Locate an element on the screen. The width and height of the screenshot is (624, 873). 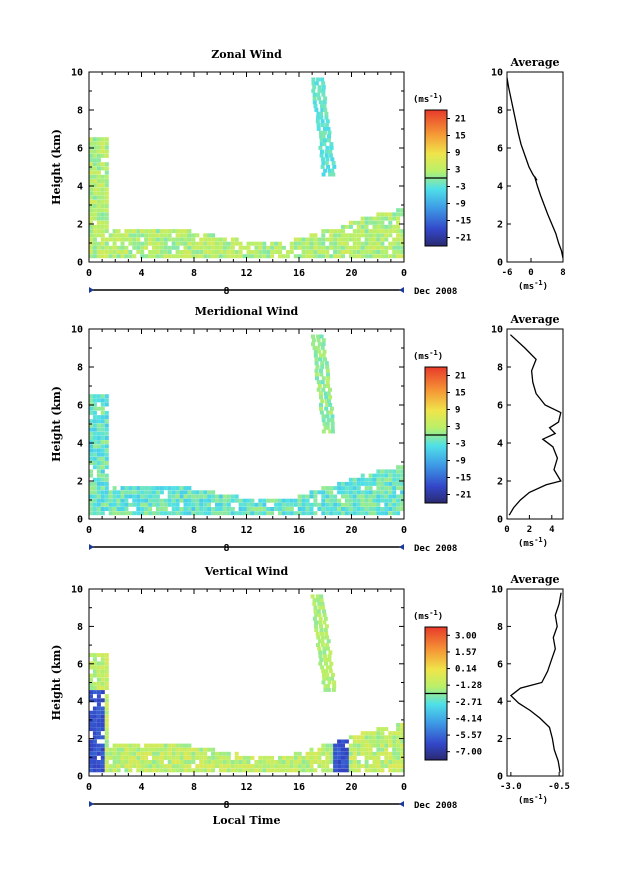
x-tick-label: 0 is located at coordinates (89, 273).